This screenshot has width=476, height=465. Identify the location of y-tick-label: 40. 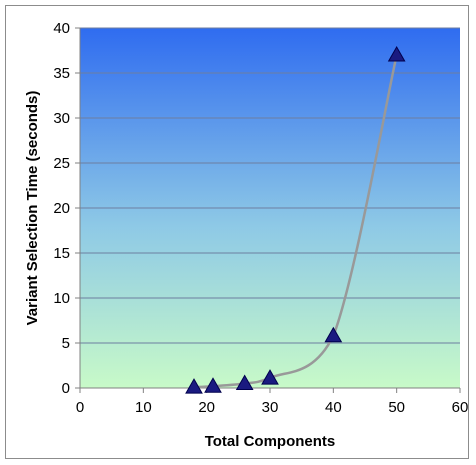
(61, 28).